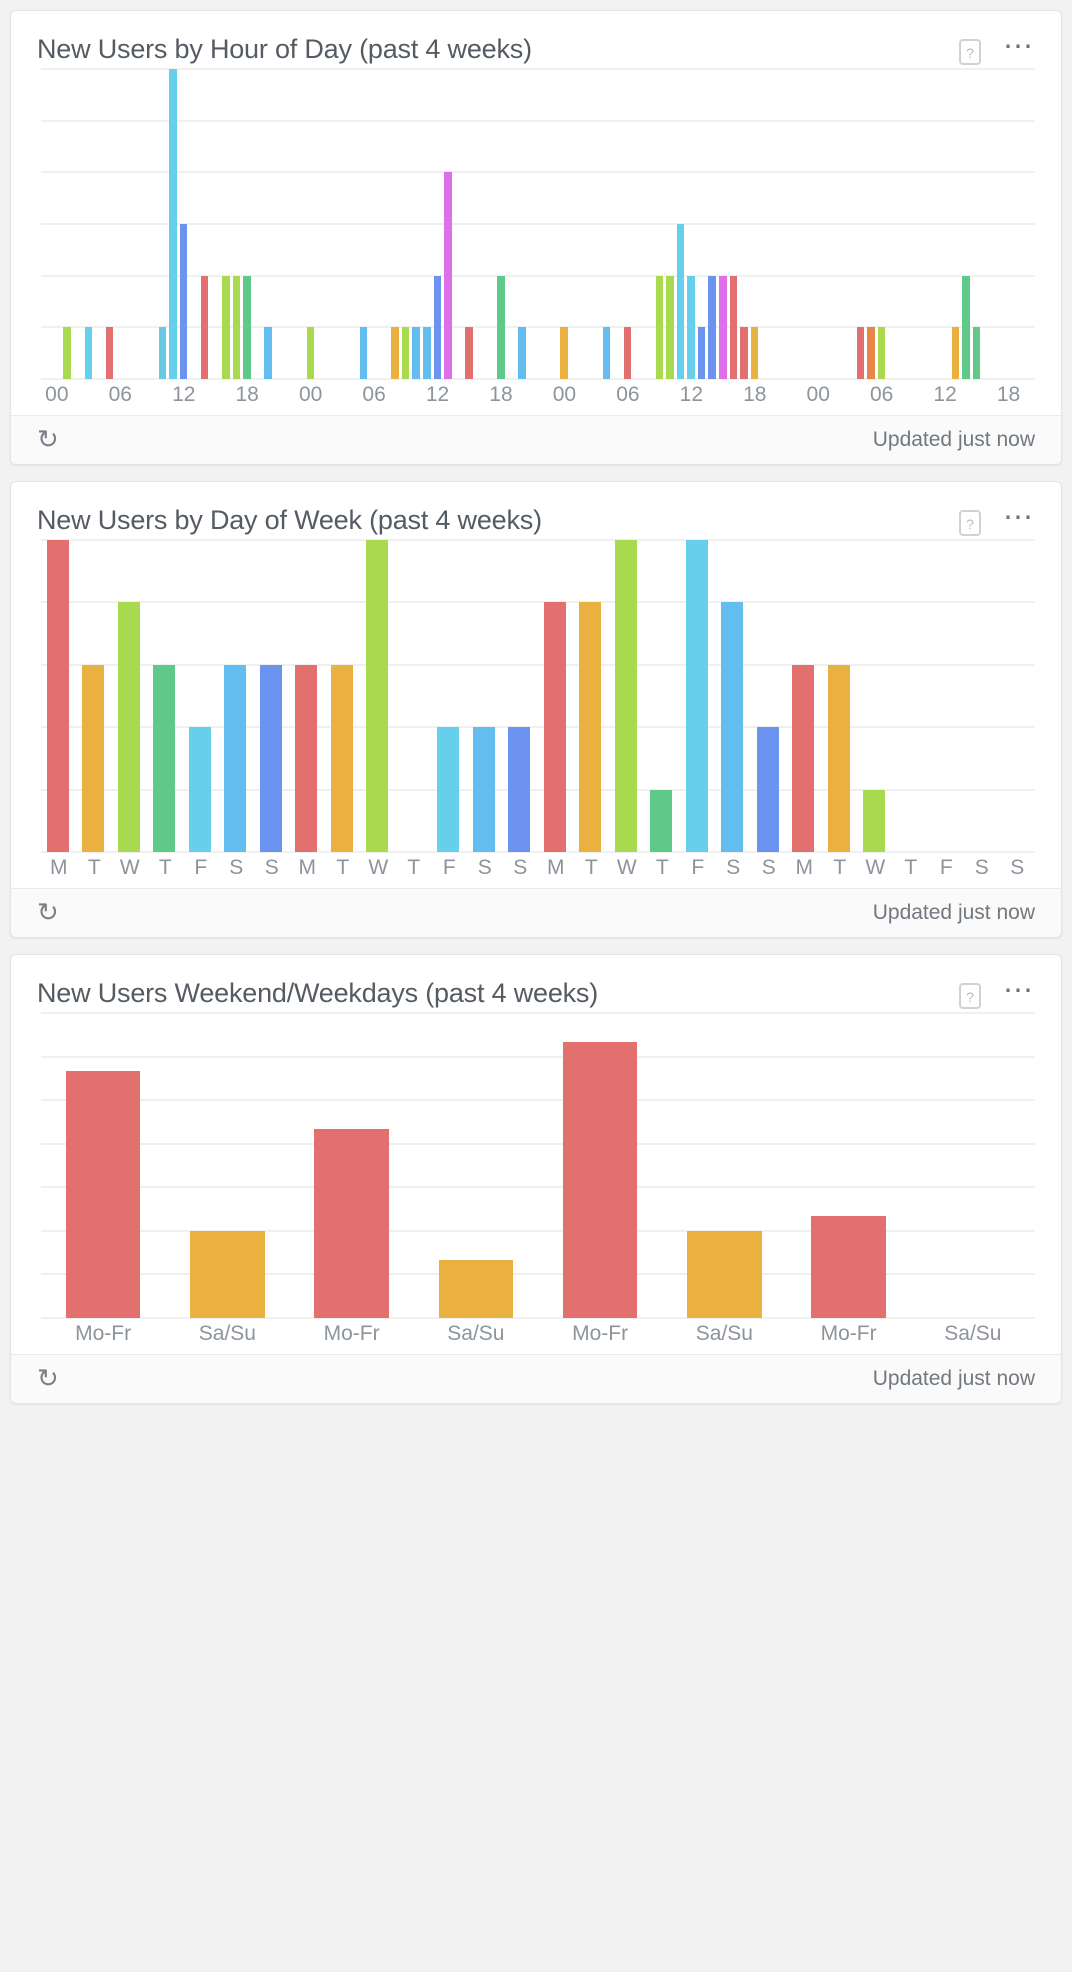 The height and width of the screenshot is (1972, 1072). What do you see at coordinates (538, 397) in the screenshot?
I see `x-axis-hour: 00 06 12 18 00 06 12 18 00 06 12 18 00 06 12 18` at bounding box center [538, 397].